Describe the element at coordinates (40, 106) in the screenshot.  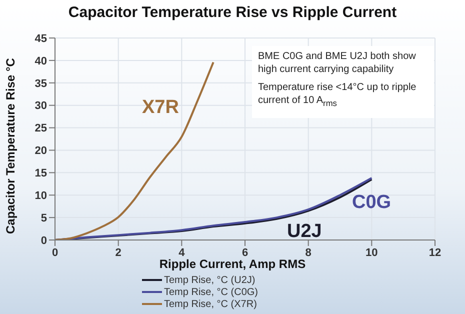
I see `y-tick-label: 30` at that location.